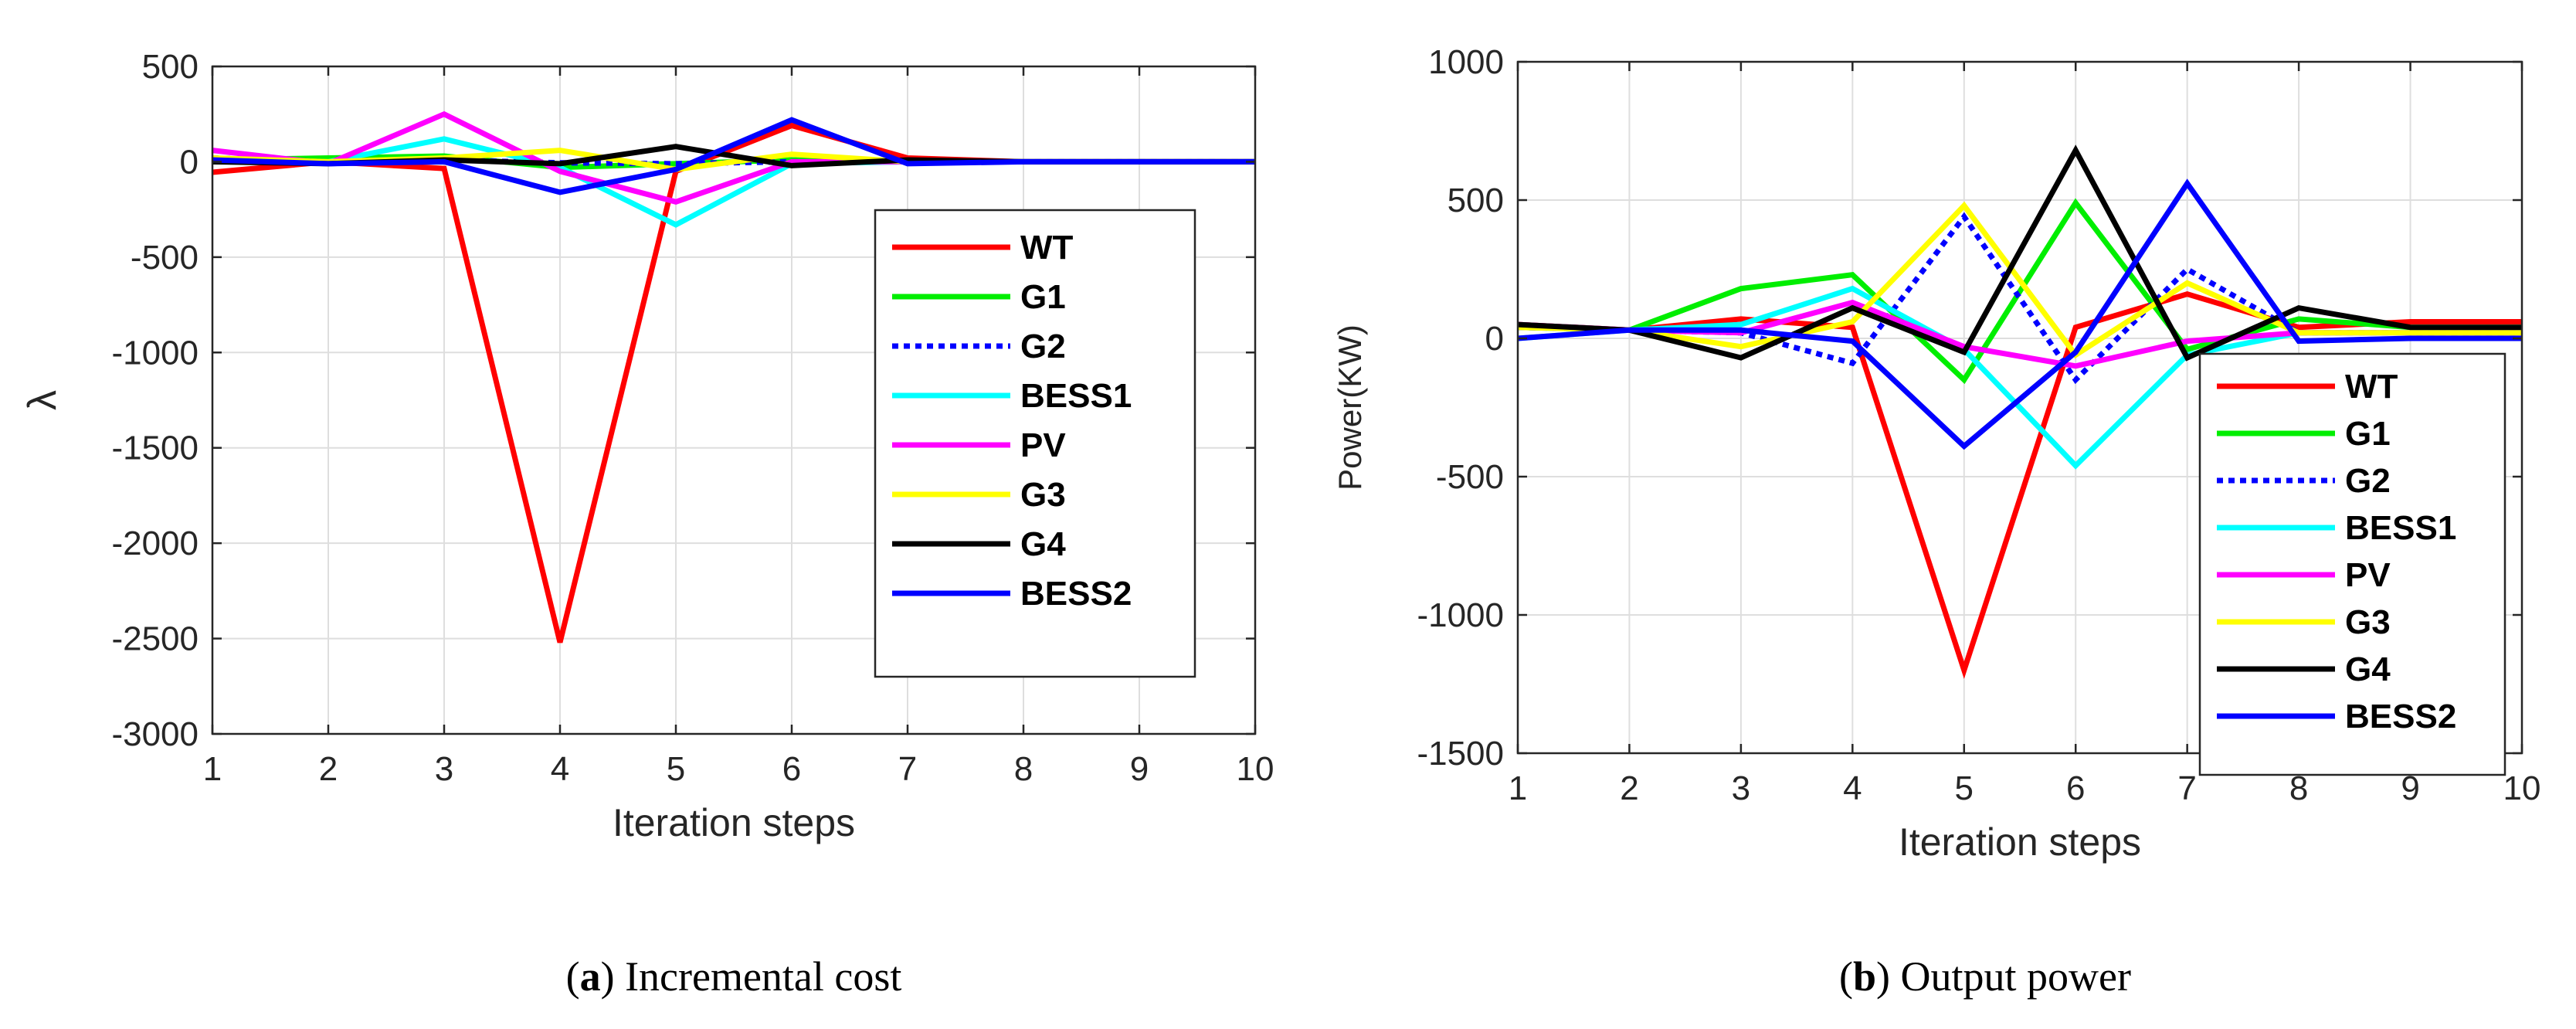 The image size is (2576, 1029). What do you see at coordinates (1466, 62) in the screenshot?
I see `y-tick-label: 1000` at bounding box center [1466, 62].